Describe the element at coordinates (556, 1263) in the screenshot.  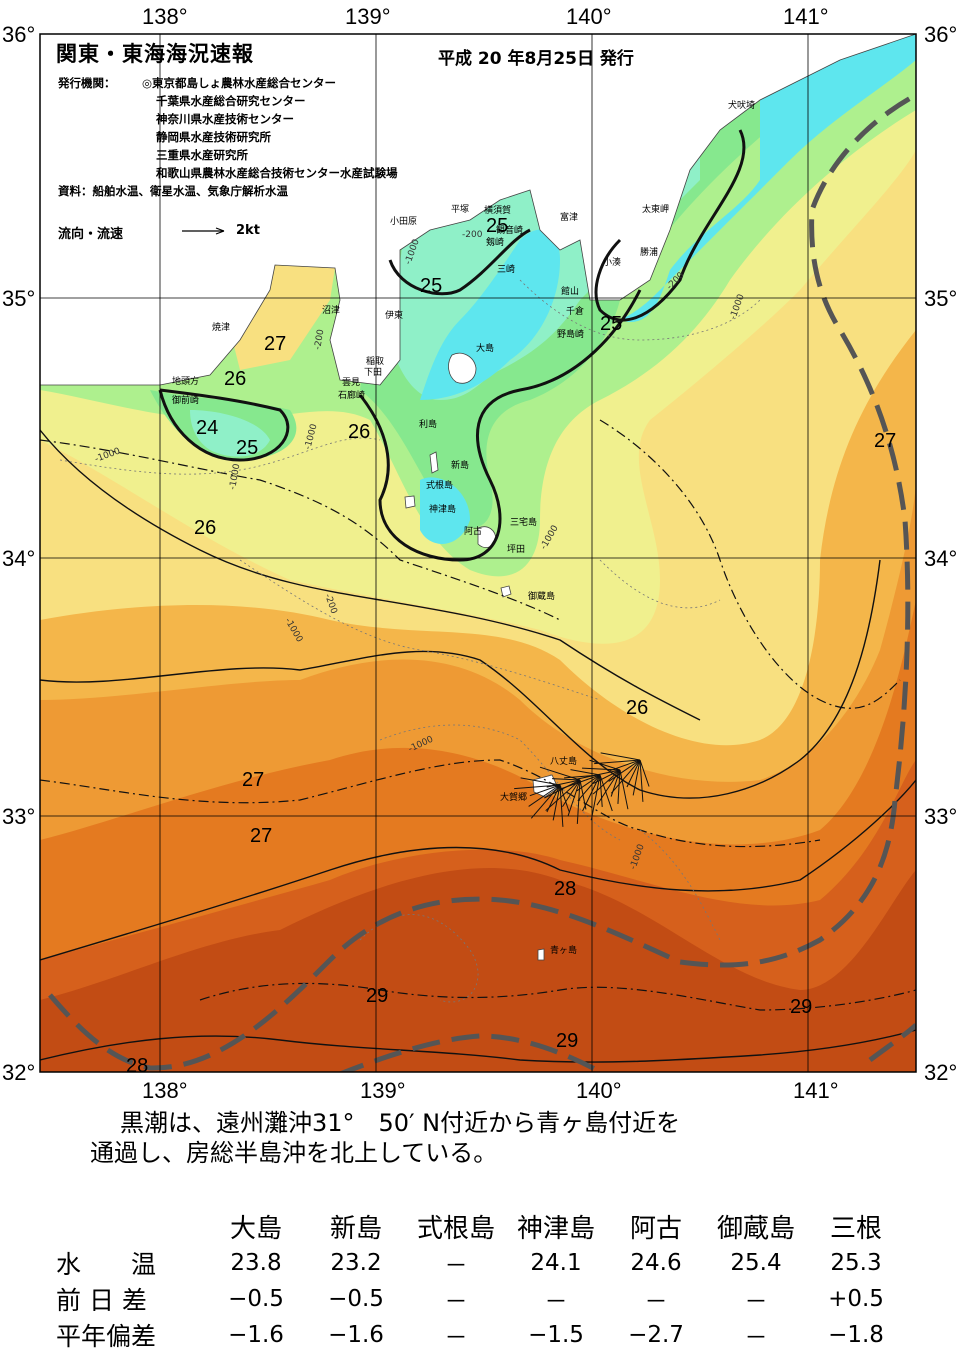
I see `table-cell: 24.1` at that location.